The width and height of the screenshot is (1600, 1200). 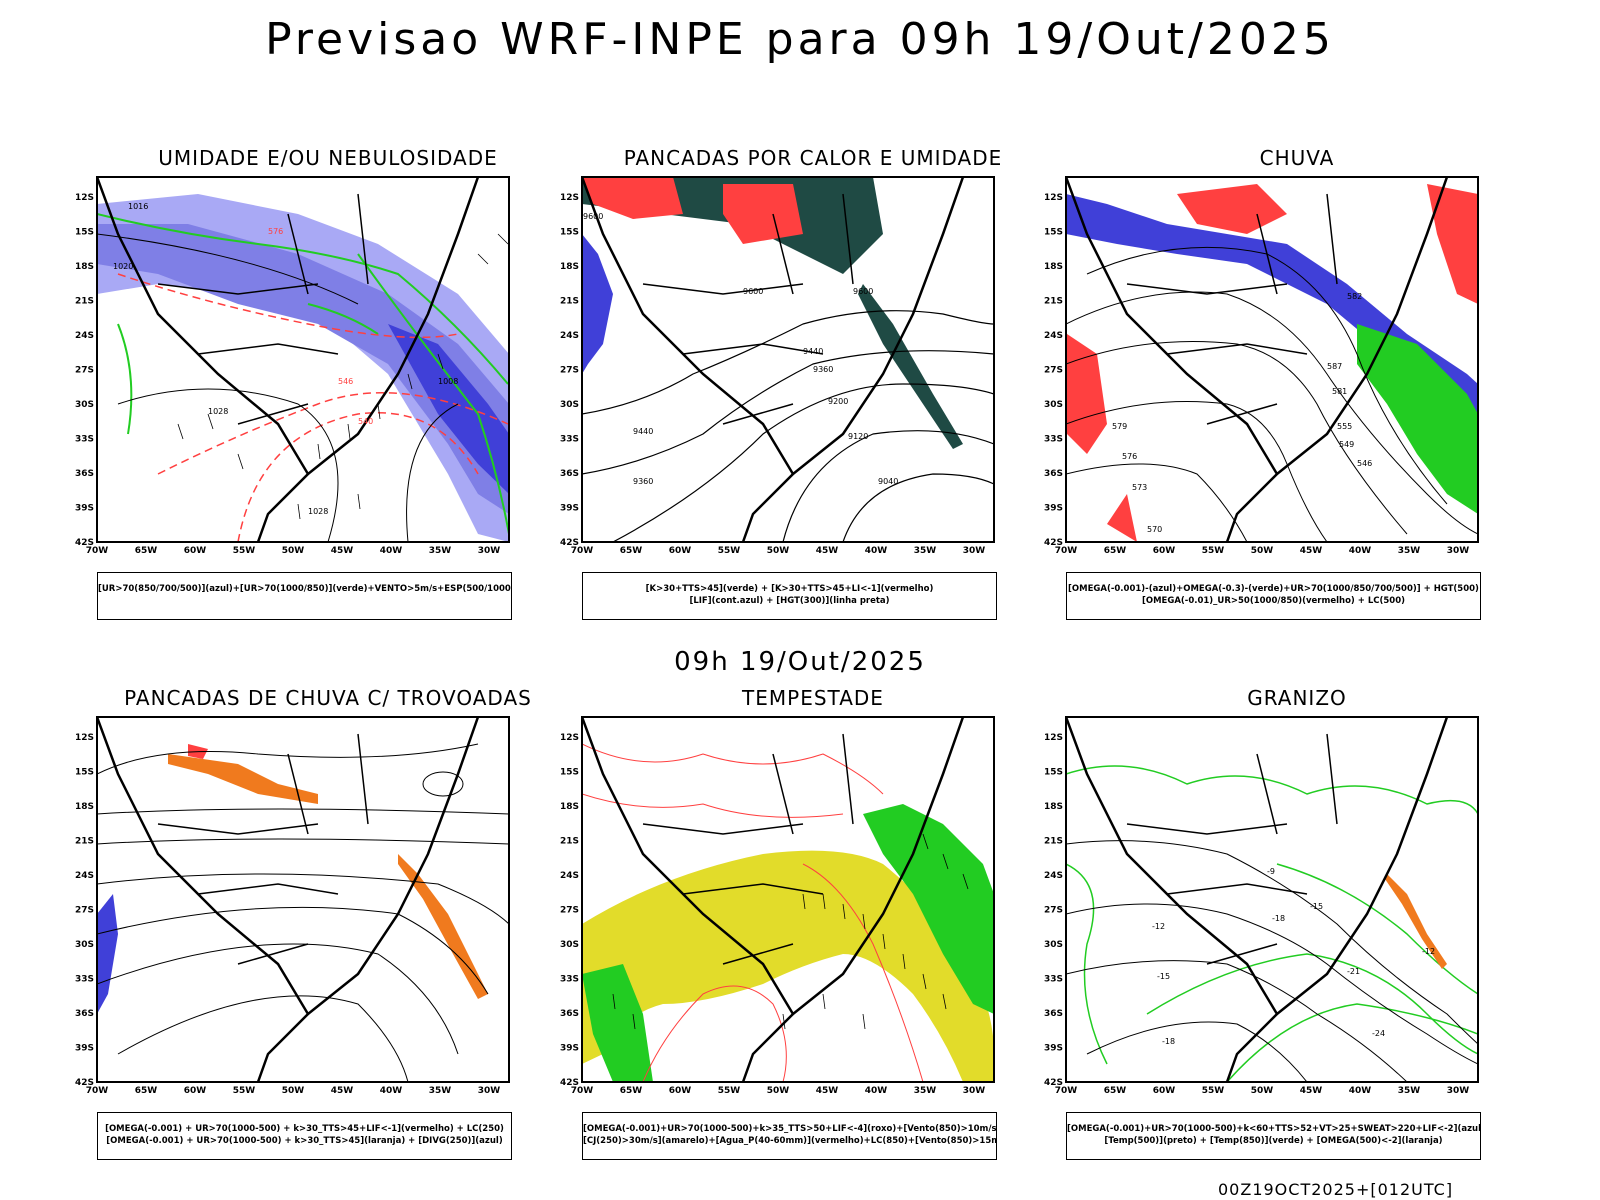 I want to click on temp850-green, so click(x=1377, y=929).